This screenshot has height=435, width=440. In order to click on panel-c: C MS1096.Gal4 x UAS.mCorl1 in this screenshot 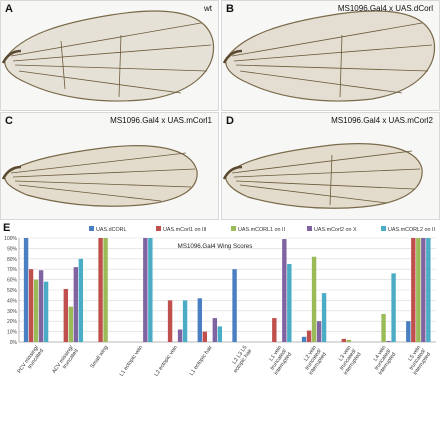, I will do `click(109, 166)`.